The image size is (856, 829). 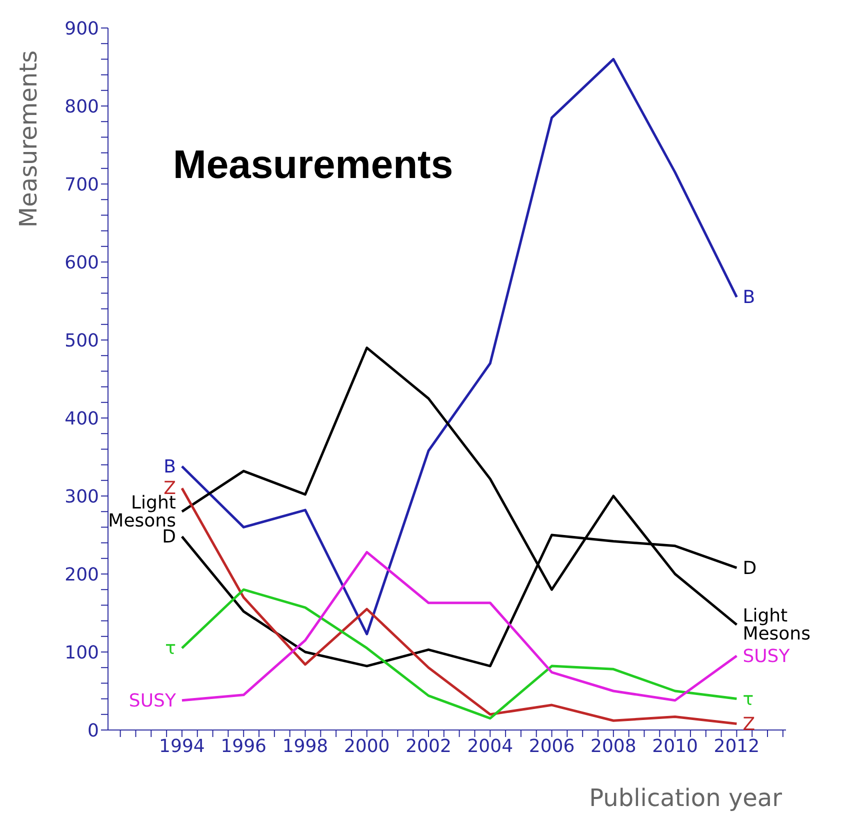 What do you see at coordinates (685, 798) in the screenshot?
I see `x-axis-title: Publication year` at bounding box center [685, 798].